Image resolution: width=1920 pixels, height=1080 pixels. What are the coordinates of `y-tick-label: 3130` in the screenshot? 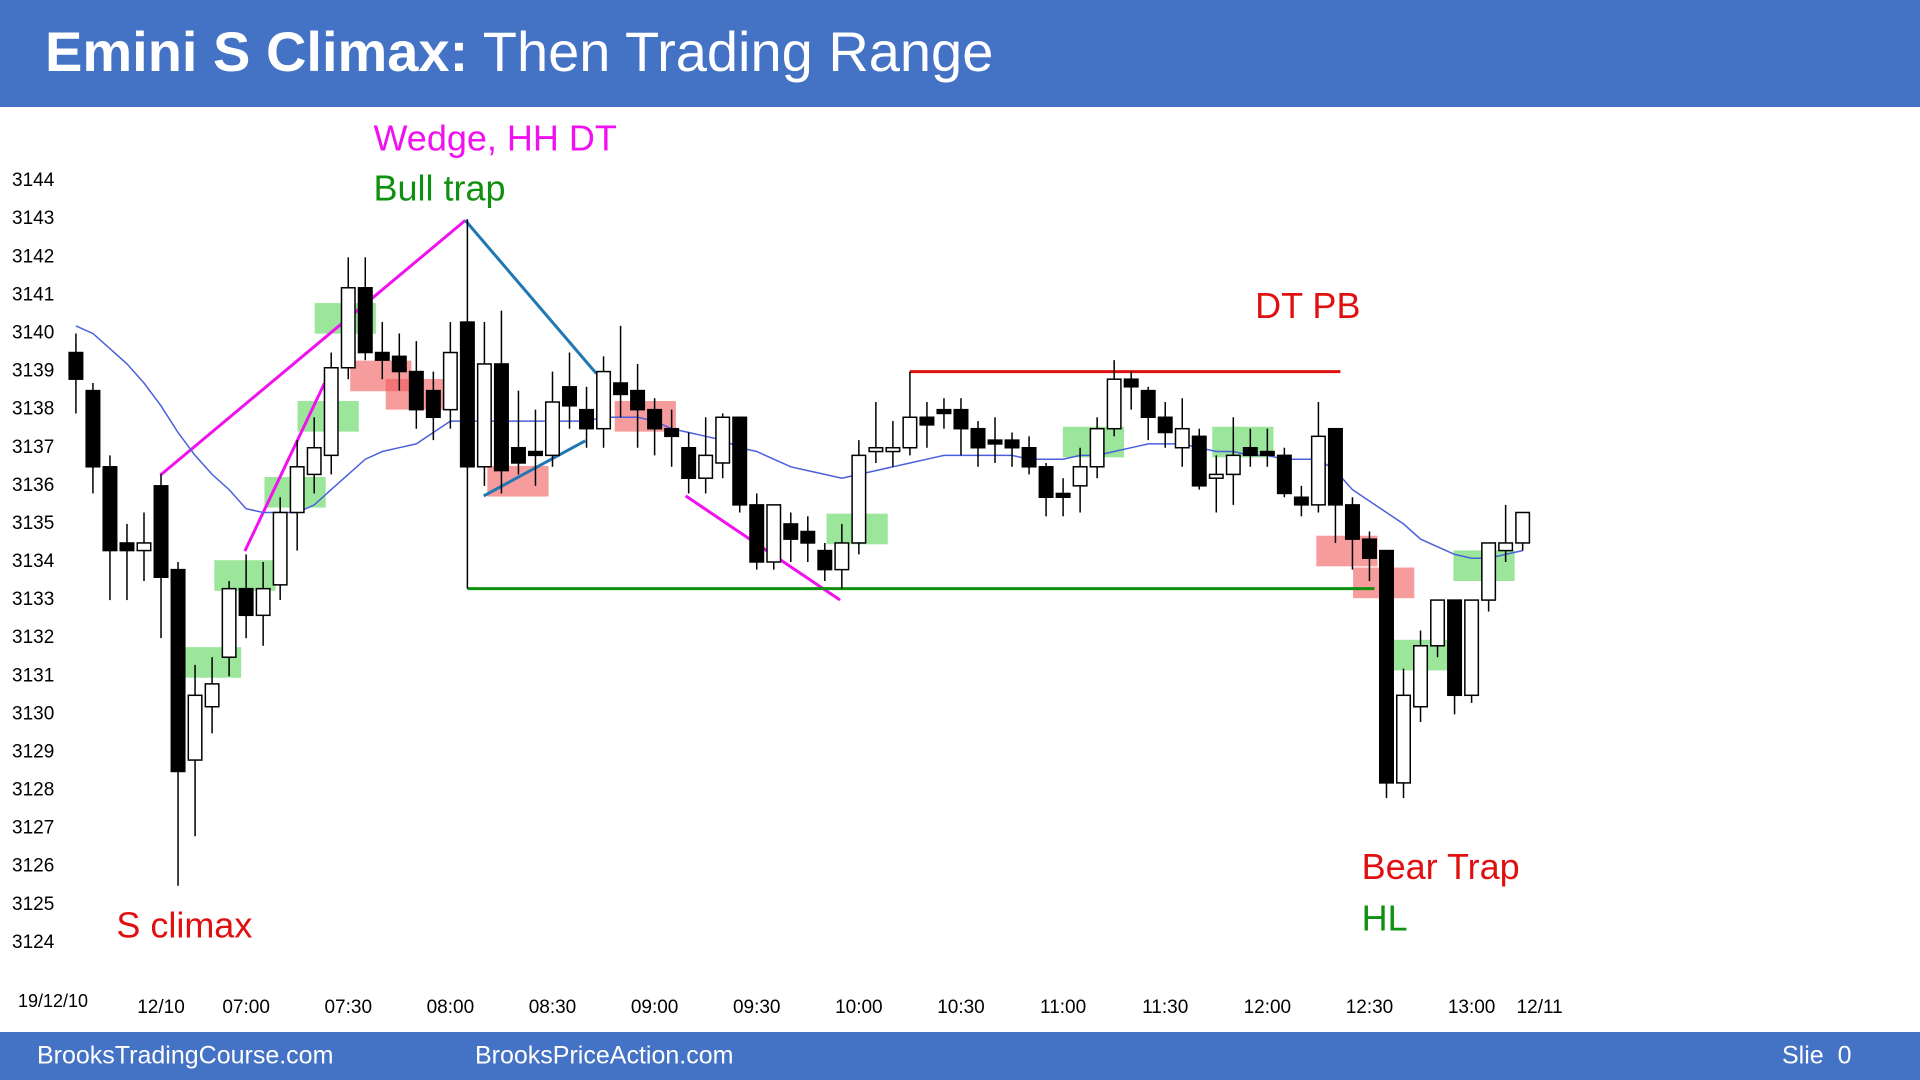 It's located at (33, 713).